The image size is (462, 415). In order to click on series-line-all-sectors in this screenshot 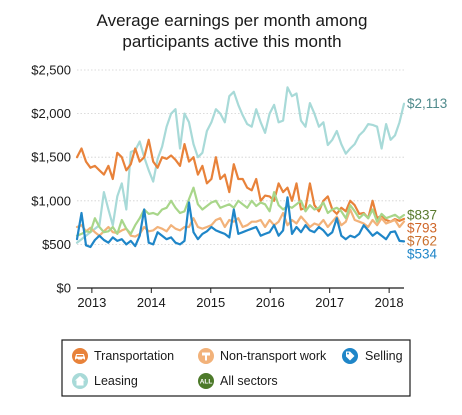, I will do `click(240, 211)`.